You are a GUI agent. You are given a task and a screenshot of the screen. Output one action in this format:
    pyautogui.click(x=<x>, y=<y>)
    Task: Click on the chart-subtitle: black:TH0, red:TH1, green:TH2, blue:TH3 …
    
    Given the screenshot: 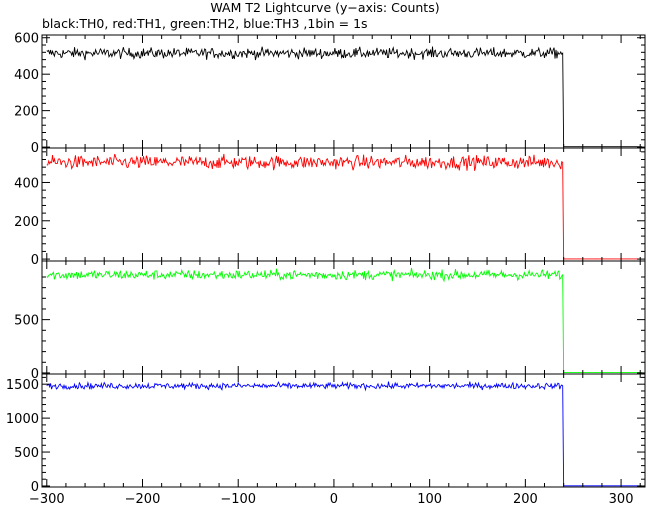 What is the action you would take?
    pyautogui.click(x=205, y=23)
    